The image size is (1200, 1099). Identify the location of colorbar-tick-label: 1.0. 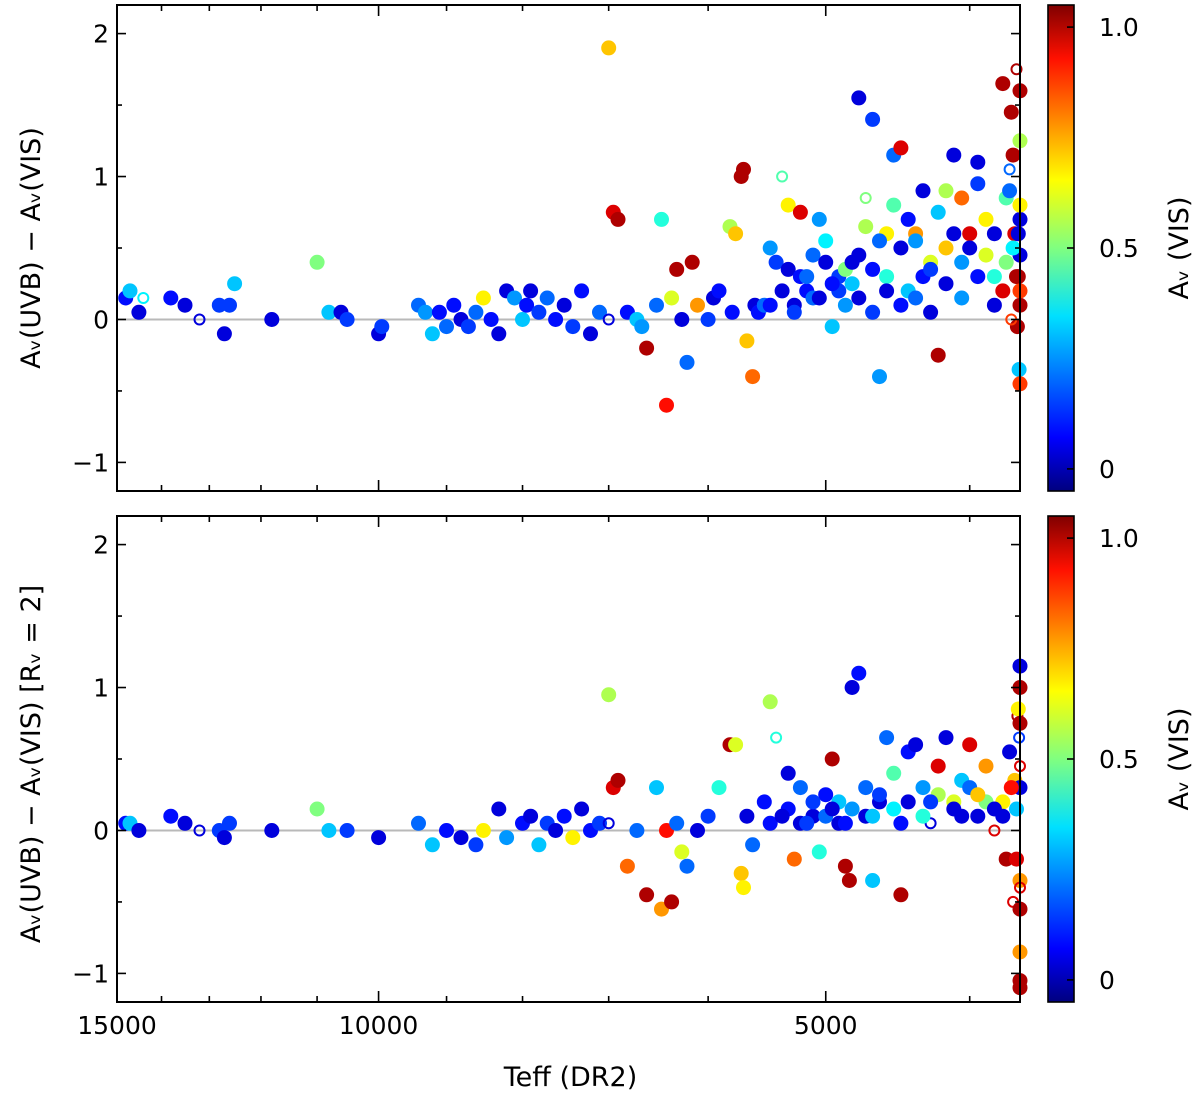
(1119, 538).